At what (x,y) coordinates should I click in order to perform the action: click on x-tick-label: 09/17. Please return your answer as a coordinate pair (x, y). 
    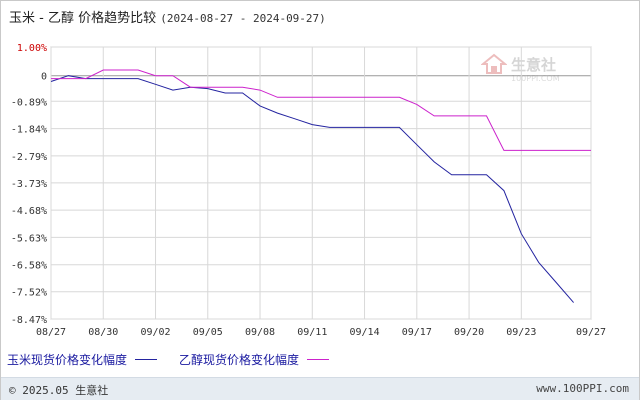
    Looking at the image, I should click on (417, 332).